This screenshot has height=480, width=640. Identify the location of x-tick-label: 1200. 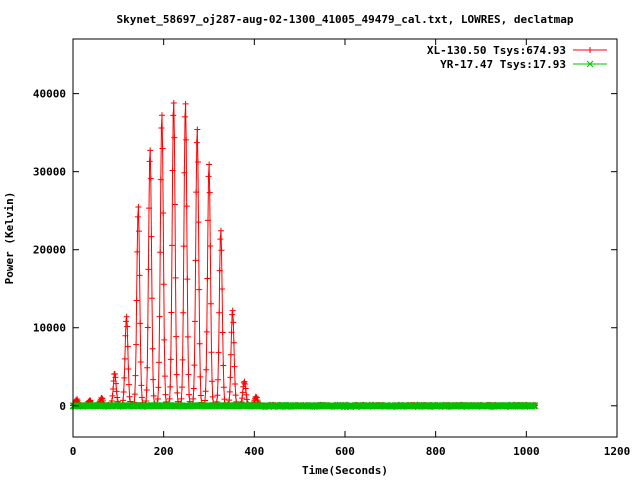
(617, 451).